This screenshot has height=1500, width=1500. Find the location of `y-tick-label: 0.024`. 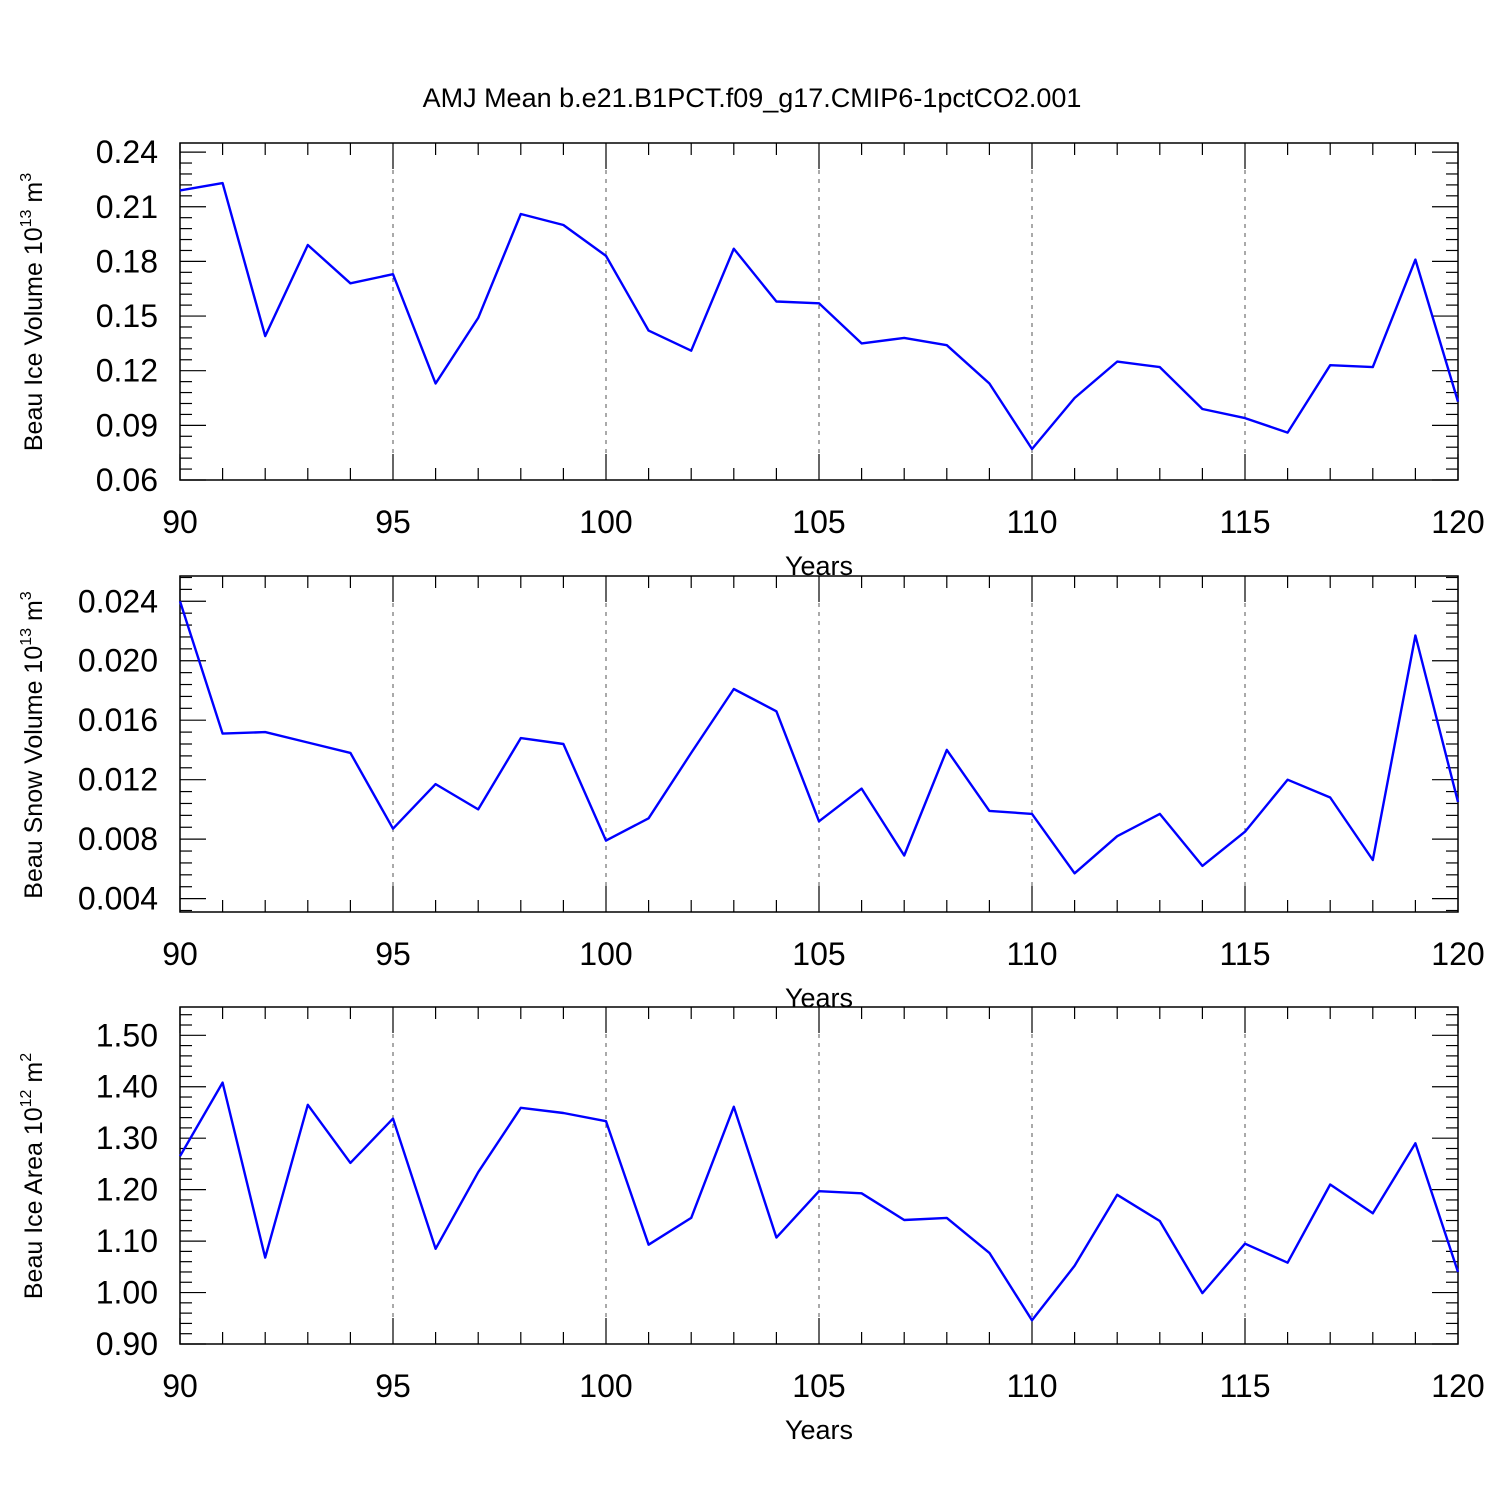

y-tick-label: 0.024 is located at coordinates (118, 601).